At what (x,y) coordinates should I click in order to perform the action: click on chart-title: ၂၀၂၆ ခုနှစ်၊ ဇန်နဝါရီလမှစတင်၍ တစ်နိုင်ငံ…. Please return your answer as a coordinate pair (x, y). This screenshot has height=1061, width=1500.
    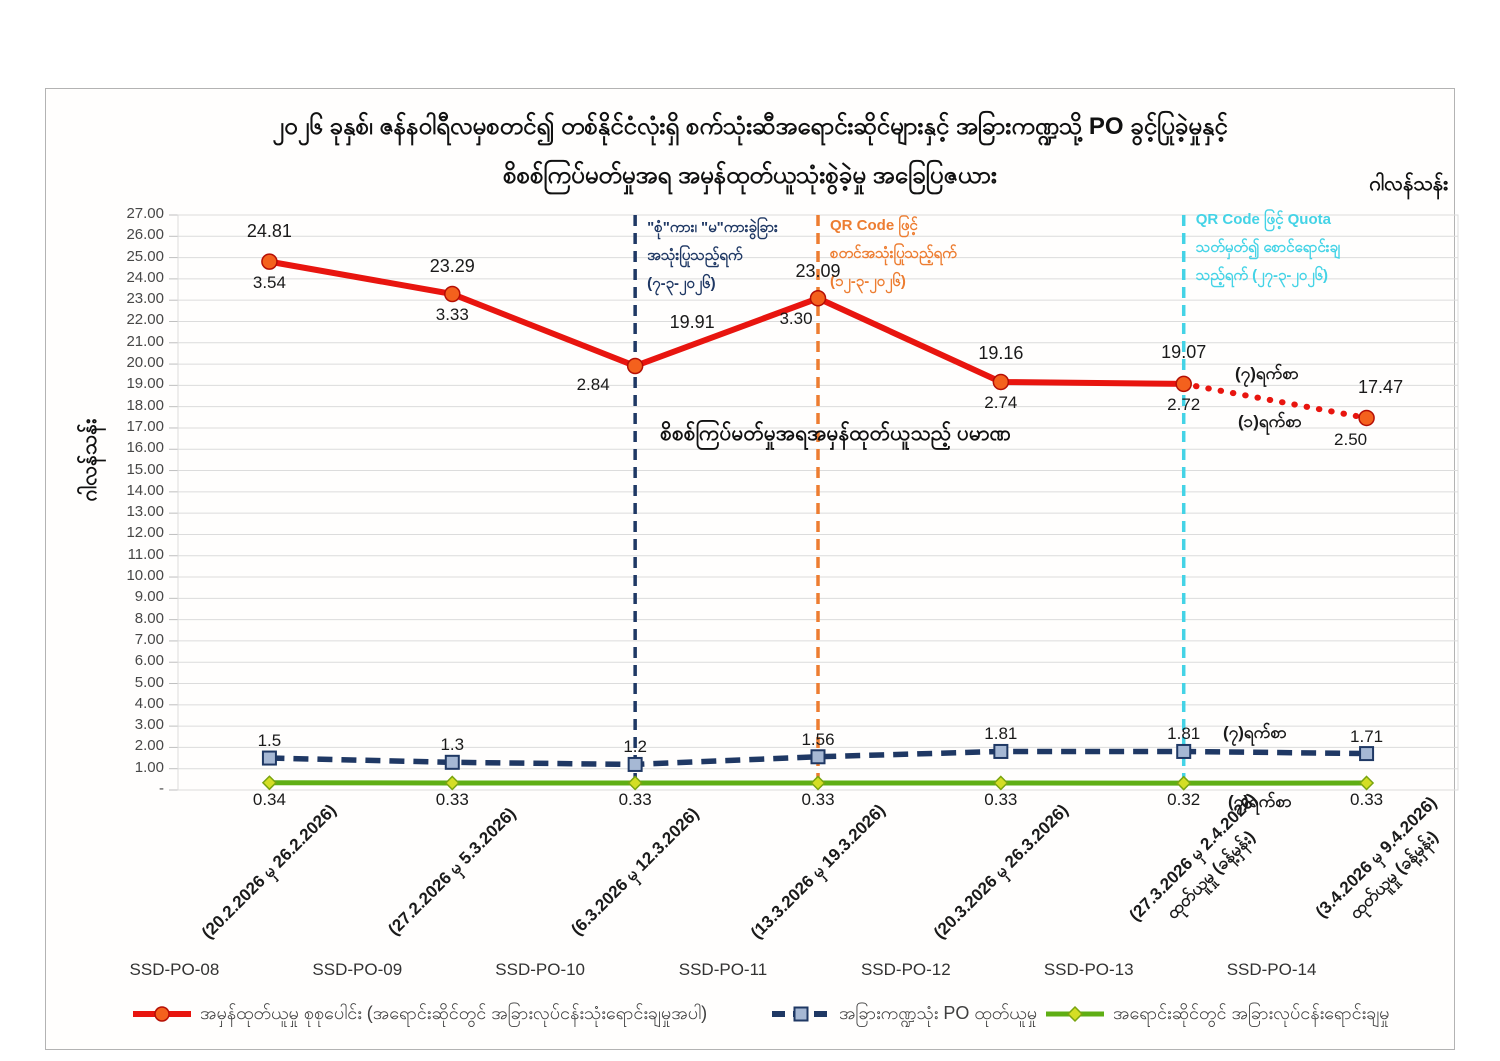
    Looking at the image, I should click on (750, 151).